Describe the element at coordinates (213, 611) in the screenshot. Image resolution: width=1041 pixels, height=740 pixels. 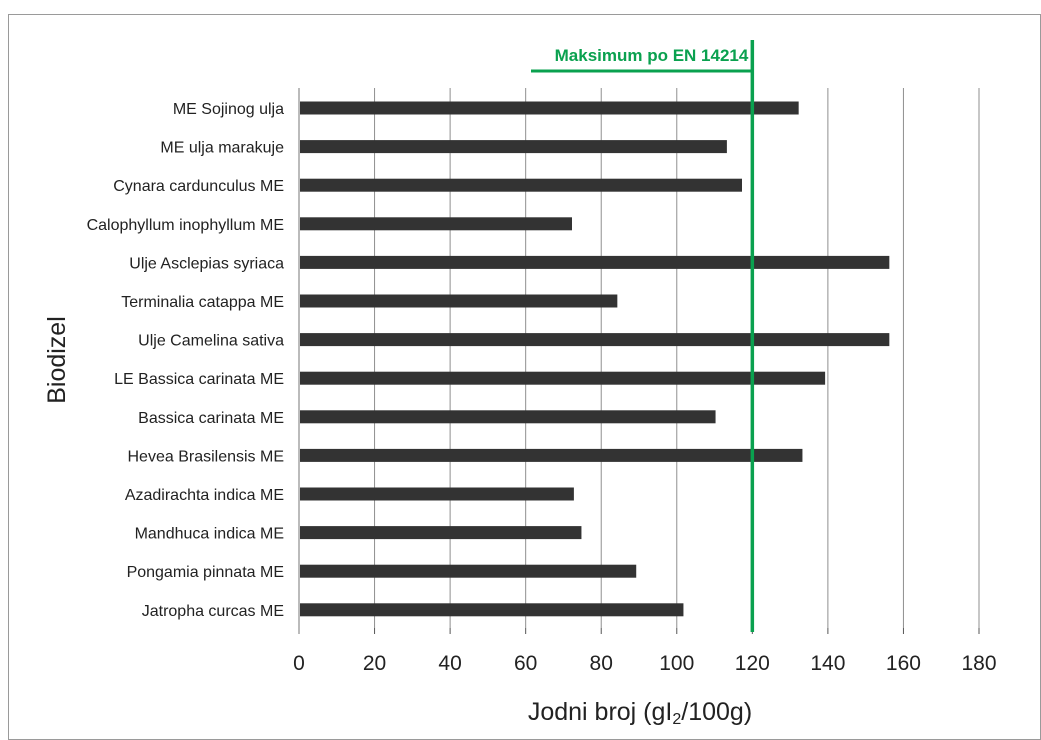
I see `category-label-14: Jatropha curcas ME` at that location.